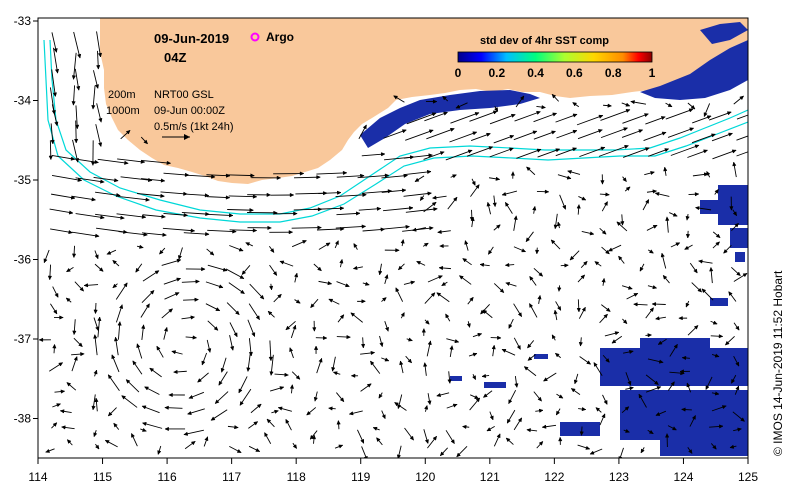  Describe the element at coordinates (683, 477) in the screenshot. I see `x-tick-label: 124` at that location.